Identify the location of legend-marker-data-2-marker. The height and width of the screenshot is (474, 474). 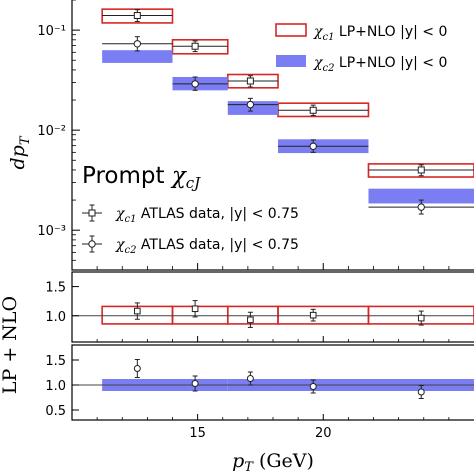
(92, 244).